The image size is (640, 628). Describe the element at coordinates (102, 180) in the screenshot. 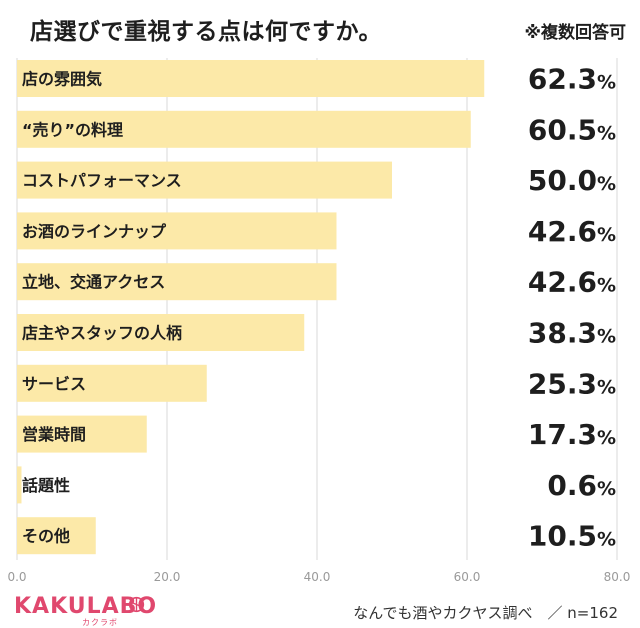

I see `category-label: コストパフォーマンス` at that location.